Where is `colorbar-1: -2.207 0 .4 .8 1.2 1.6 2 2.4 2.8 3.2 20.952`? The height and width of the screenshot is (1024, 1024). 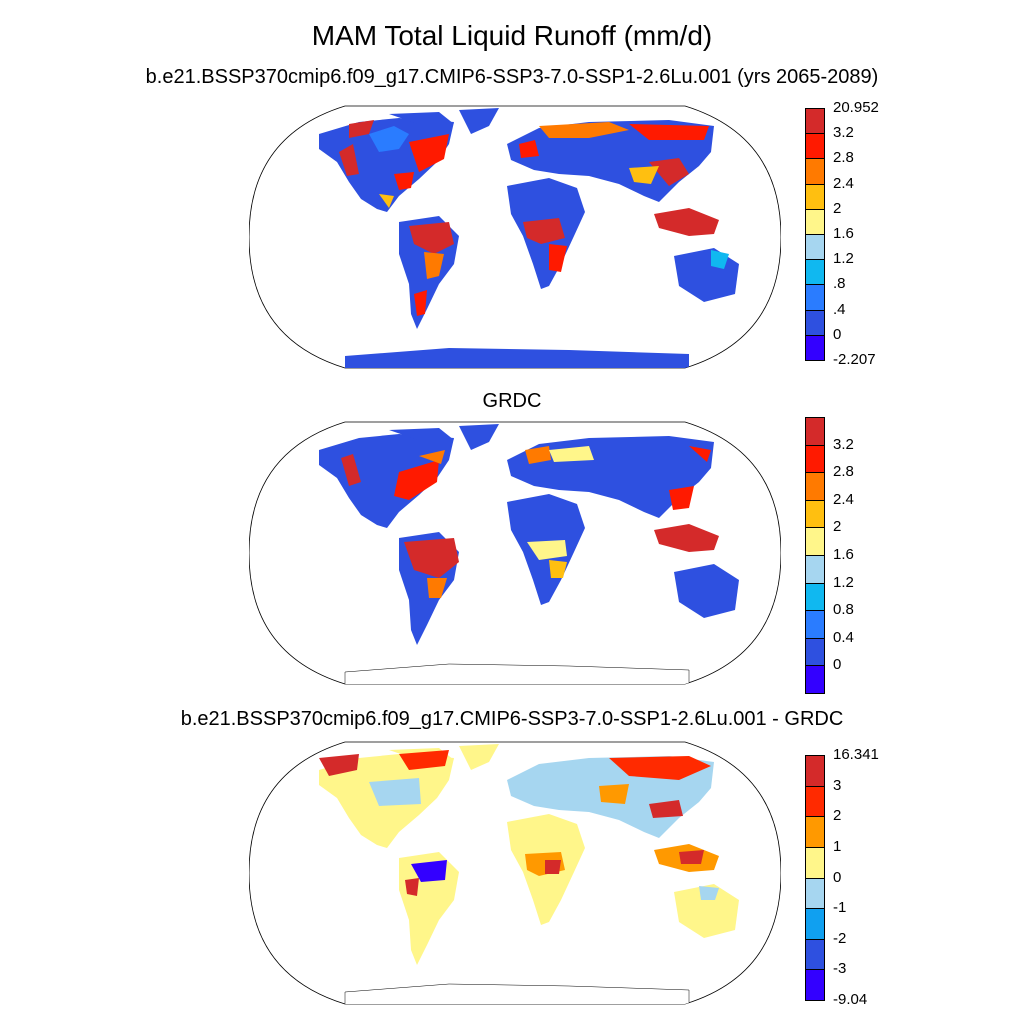
colorbar-1: -2.207 0 .4 .8 1.2 1.6 2 2.4 2.8 3.2 20.952 is located at coordinates (842, 234).